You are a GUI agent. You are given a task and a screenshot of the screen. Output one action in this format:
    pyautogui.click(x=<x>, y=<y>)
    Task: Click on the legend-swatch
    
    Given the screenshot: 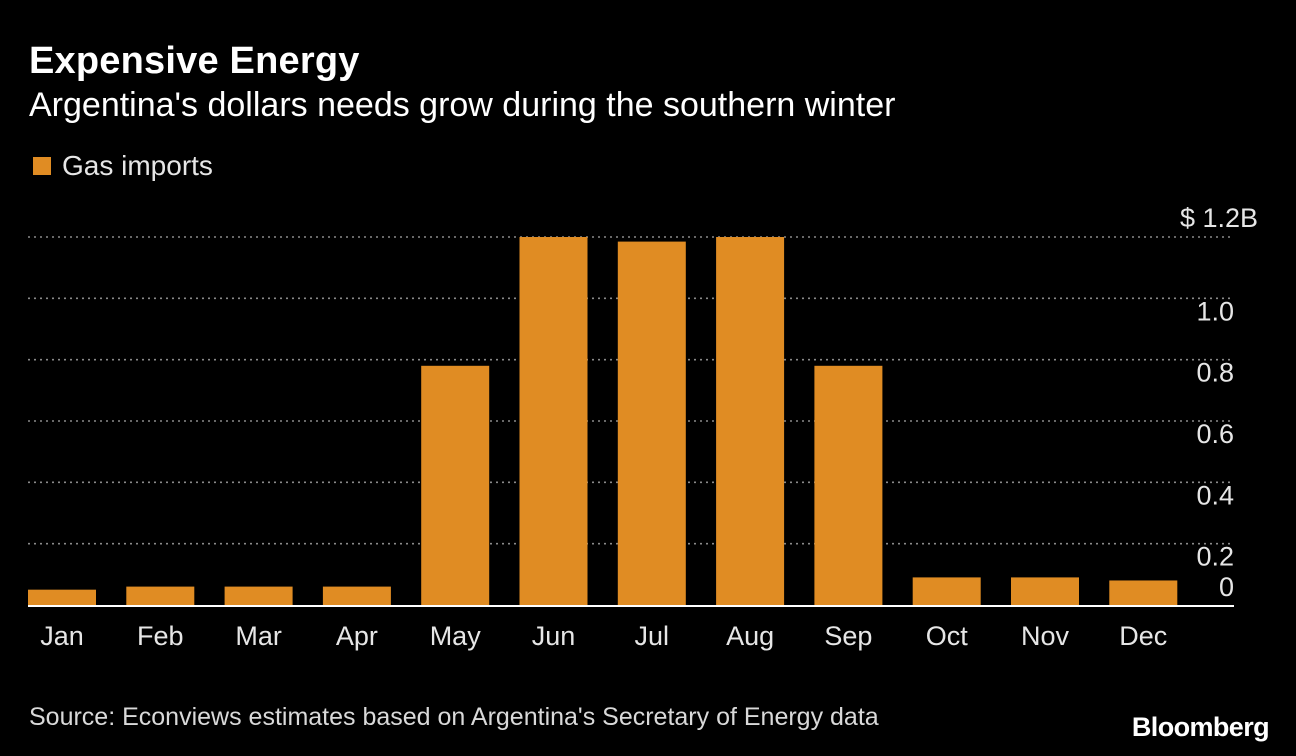 What is the action you would take?
    pyautogui.click(x=42, y=166)
    